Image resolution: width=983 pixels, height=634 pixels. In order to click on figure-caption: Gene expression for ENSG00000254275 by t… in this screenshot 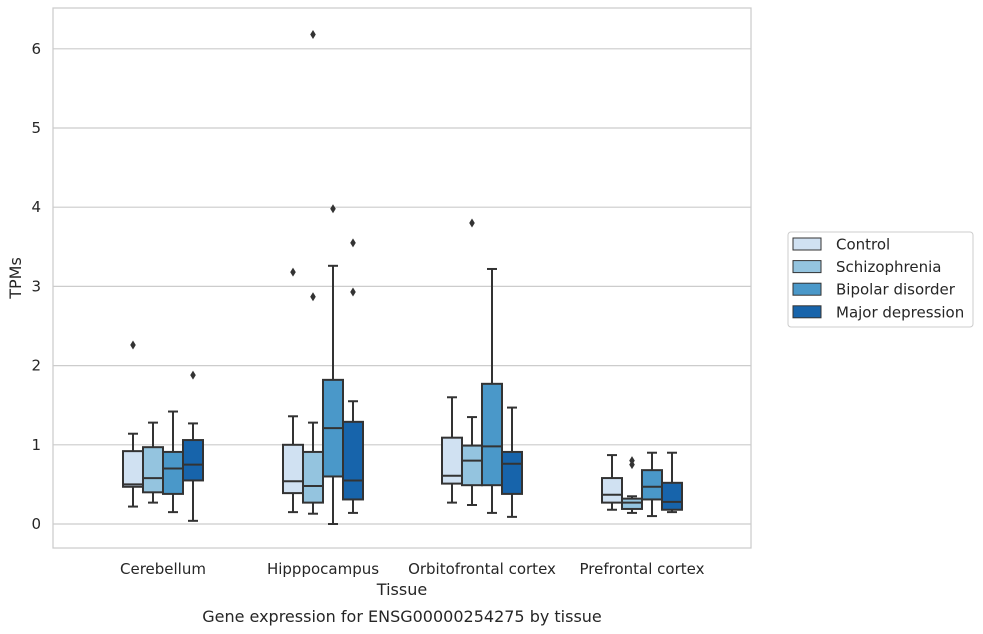, I will do `click(402, 616)`.